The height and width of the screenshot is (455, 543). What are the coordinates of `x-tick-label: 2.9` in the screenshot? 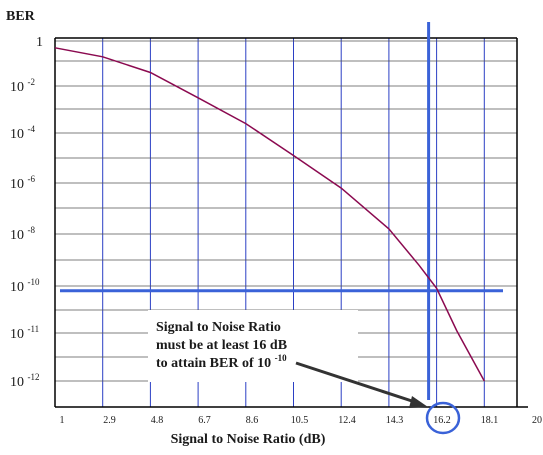 It's located at (109, 420).